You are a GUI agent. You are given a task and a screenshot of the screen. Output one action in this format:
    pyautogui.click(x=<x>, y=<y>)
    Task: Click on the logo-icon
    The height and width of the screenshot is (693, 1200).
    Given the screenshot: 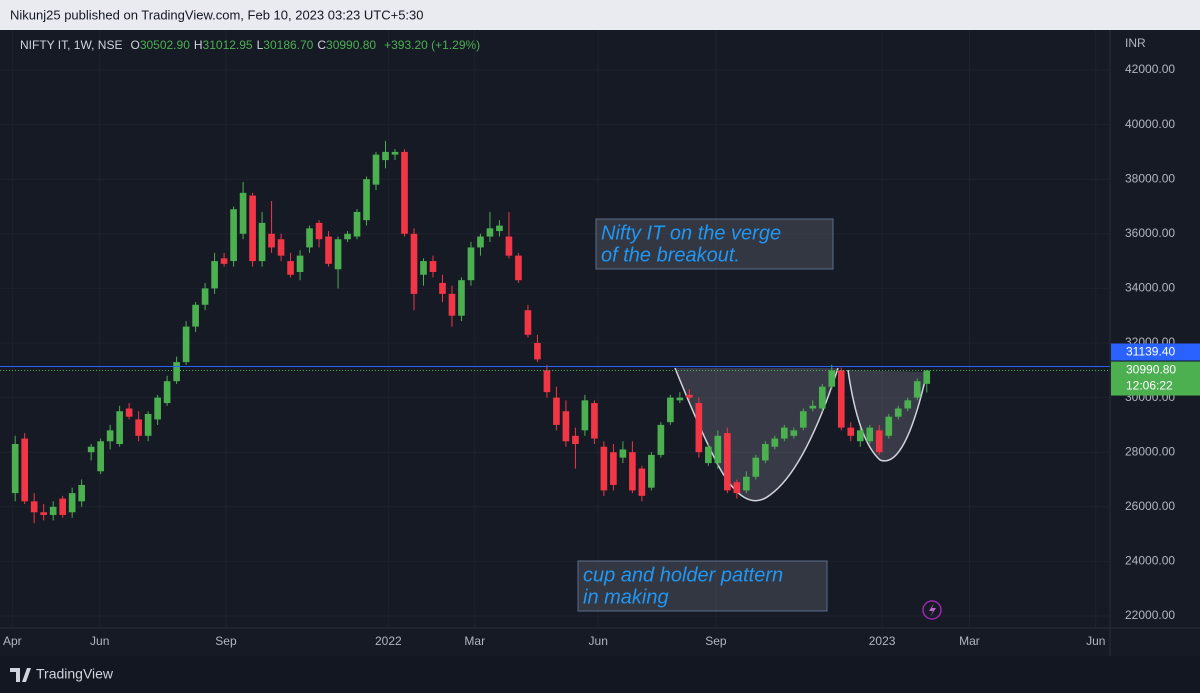 What is the action you would take?
    pyautogui.click(x=20, y=675)
    